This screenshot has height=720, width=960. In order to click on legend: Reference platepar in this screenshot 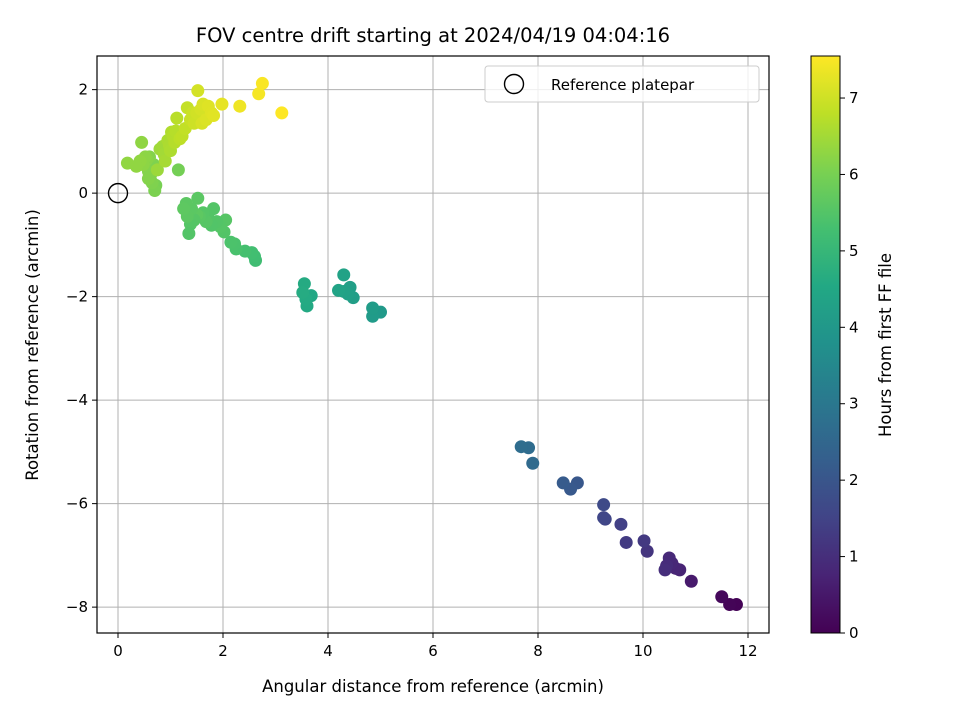, I will do `click(622, 84)`.